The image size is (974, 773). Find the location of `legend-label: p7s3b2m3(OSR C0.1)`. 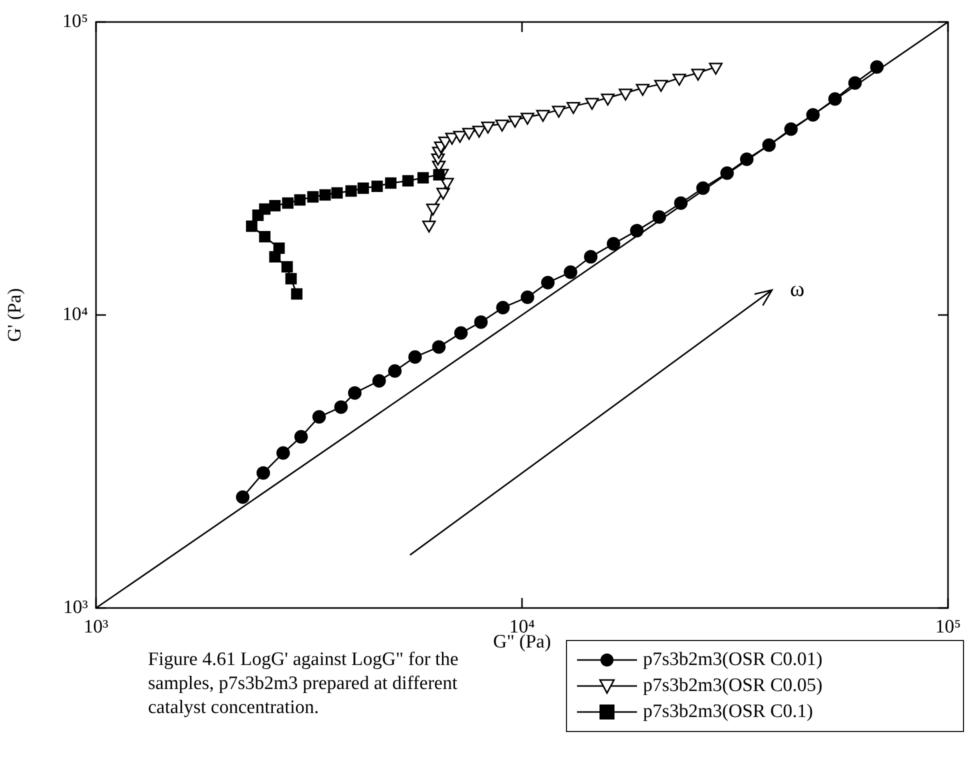

legend-label: p7s3b2m3(OSR C0.1) is located at coordinates (728, 712).